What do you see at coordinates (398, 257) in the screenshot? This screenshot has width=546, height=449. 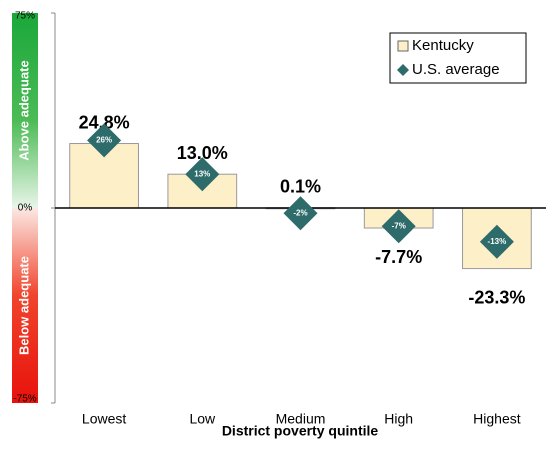 I see `data-label: -7.7%` at bounding box center [398, 257].